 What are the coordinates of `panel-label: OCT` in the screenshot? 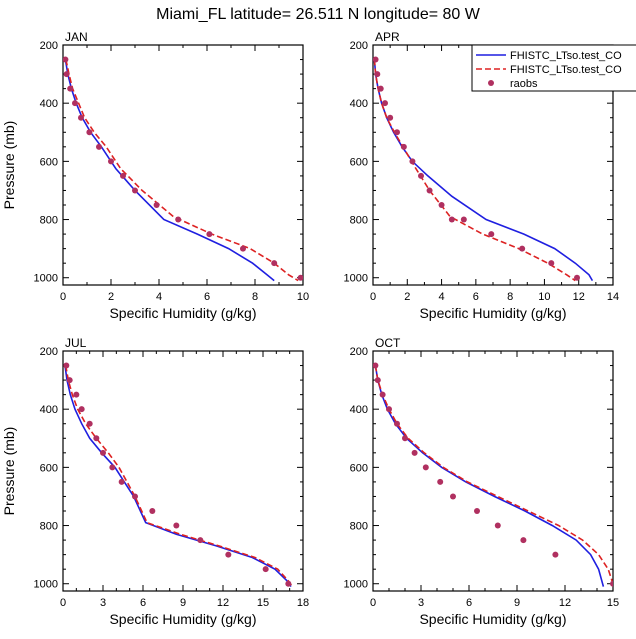 It's located at (388, 343).